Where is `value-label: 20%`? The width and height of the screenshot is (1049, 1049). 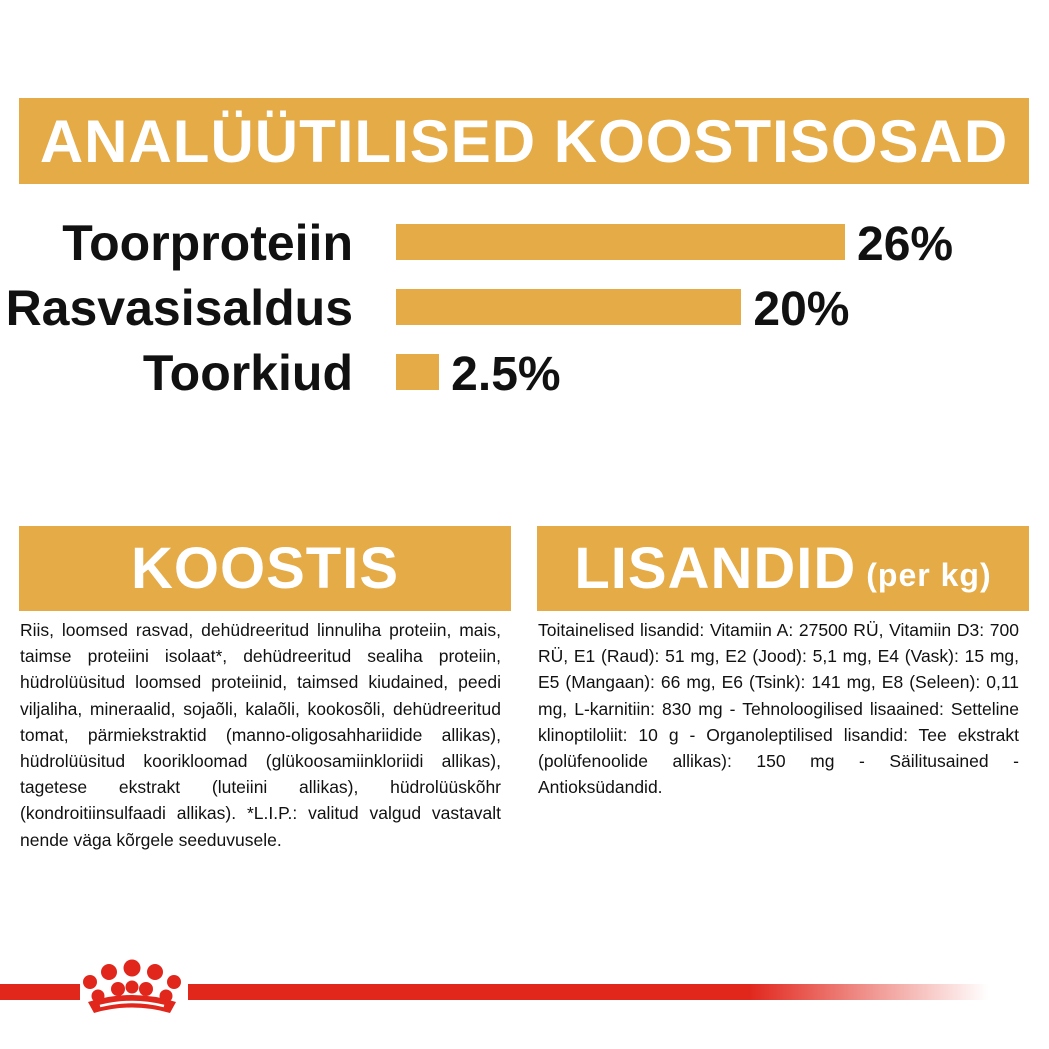 value-label: 20% is located at coordinates (801, 309).